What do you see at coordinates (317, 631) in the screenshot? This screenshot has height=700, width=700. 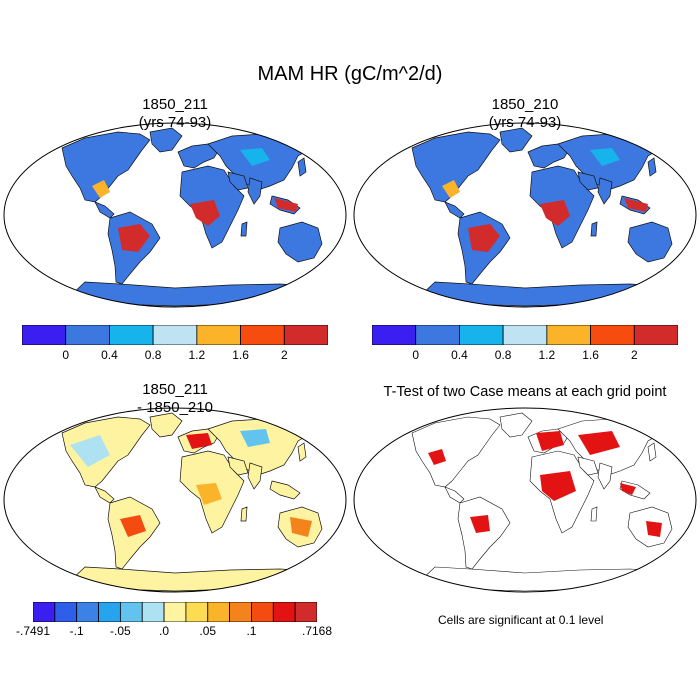 I see `colorbar-3-label: .7168` at bounding box center [317, 631].